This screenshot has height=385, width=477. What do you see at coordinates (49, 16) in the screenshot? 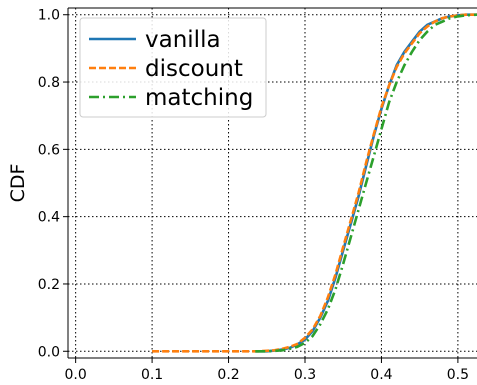
I see `y-tick-label: 1.0` at bounding box center [49, 16].